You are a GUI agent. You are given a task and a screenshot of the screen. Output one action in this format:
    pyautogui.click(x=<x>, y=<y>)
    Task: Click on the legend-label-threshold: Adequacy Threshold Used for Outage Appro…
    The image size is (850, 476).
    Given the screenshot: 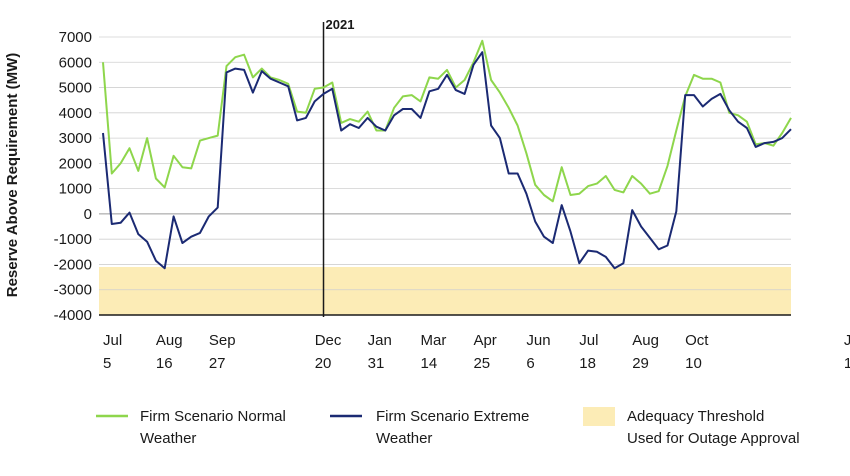 What is the action you would take?
    pyautogui.click(x=713, y=427)
    